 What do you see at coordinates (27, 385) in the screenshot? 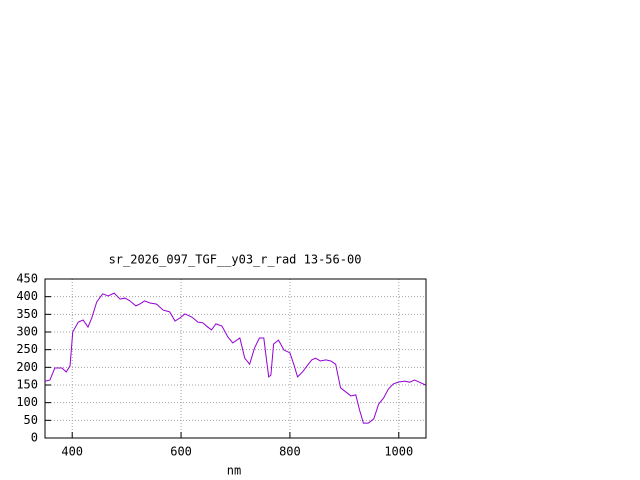
I see `y-tick-label: 150` at bounding box center [27, 385].